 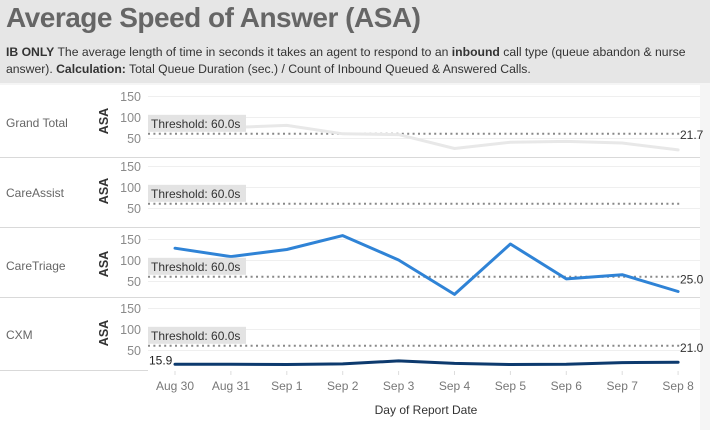 What do you see at coordinates (426, 410) in the screenshot?
I see `x-axis-title: Day of Report Date` at bounding box center [426, 410].